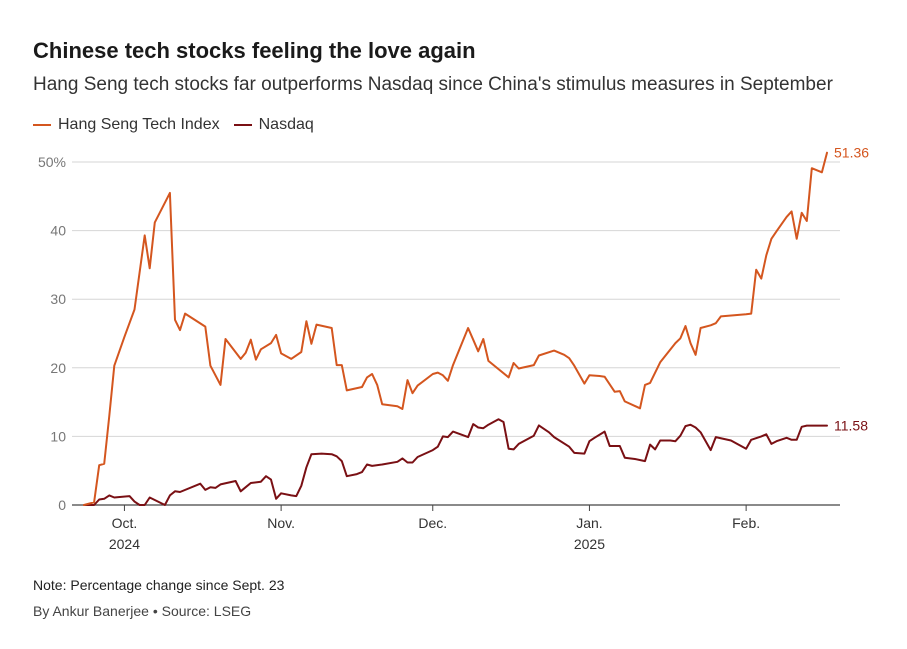  I want to click on legend: Hang Seng Tech Index Nasdaq, so click(180, 125).